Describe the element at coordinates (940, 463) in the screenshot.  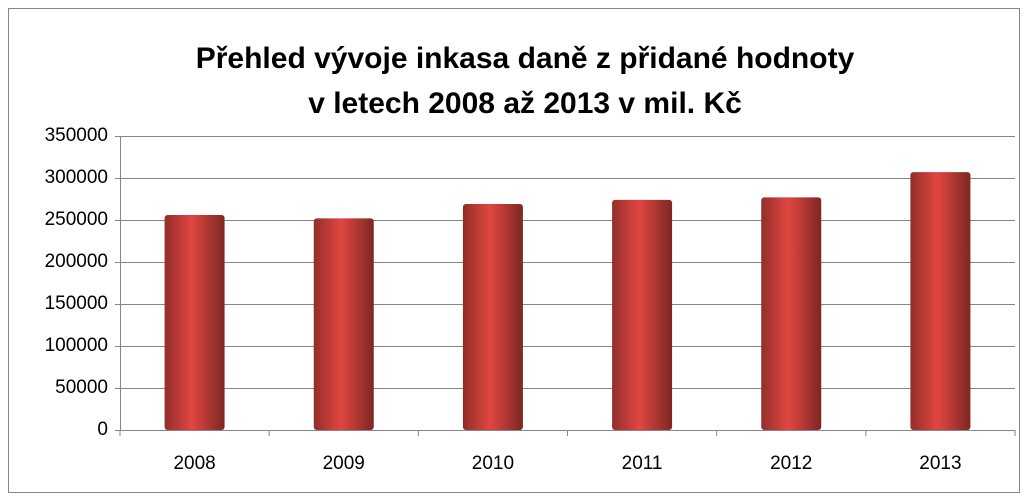
I see `x-tick-label: 2013` at that location.